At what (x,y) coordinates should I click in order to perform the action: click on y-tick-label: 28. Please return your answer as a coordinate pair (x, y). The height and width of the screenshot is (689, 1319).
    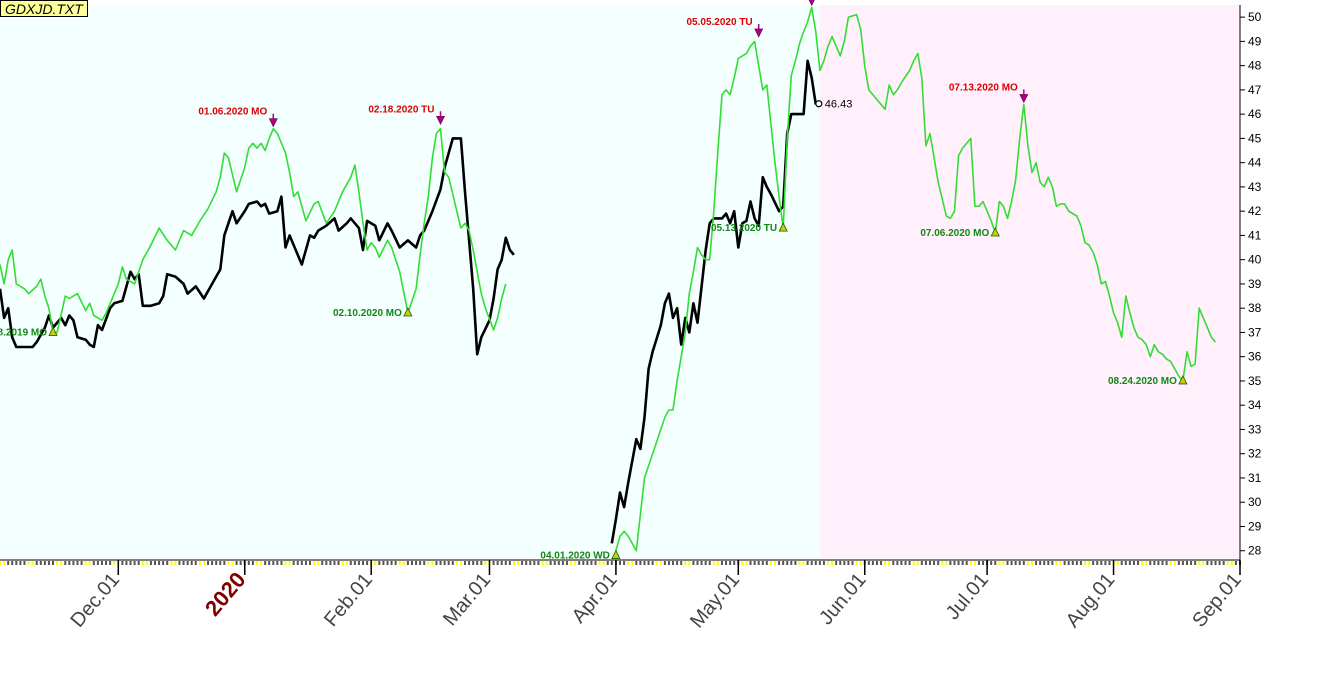
    Looking at the image, I should click on (1255, 551).